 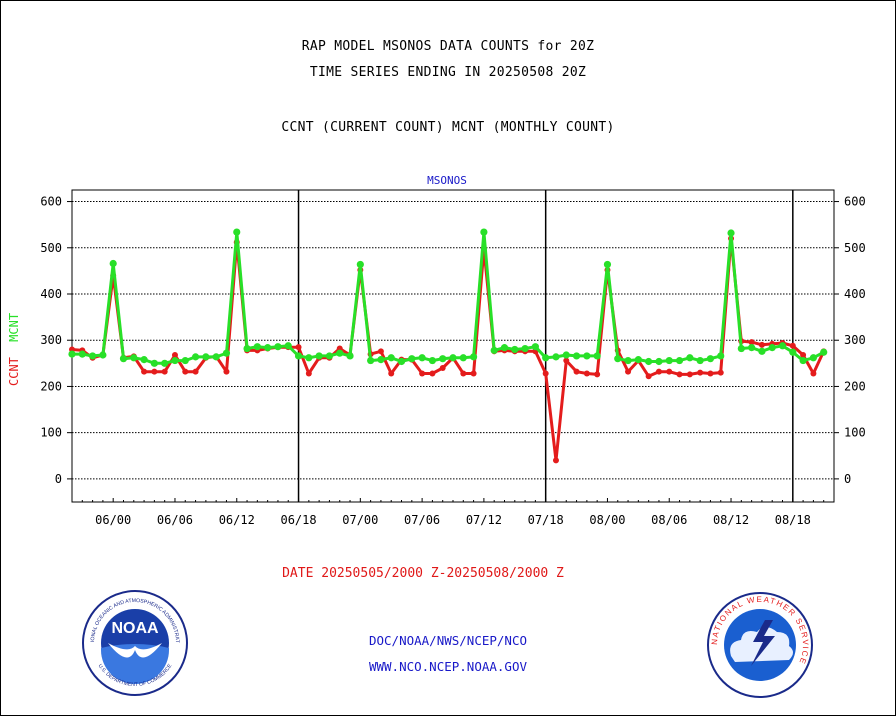 What do you see at coordinates (113, 520) in the screenshot?
I see `x-tick-label: 06/00` at bounding box center [113, 520].